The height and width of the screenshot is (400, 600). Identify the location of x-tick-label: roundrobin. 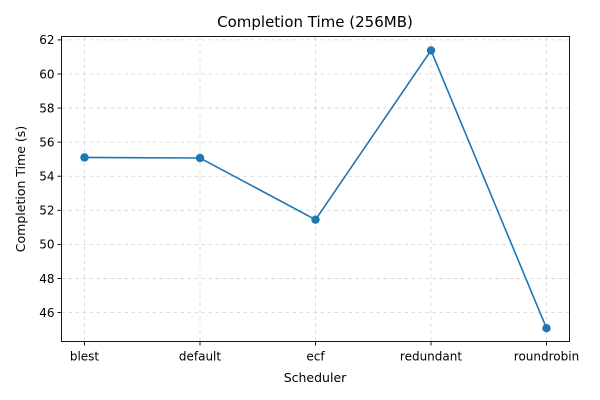
(546, 357).